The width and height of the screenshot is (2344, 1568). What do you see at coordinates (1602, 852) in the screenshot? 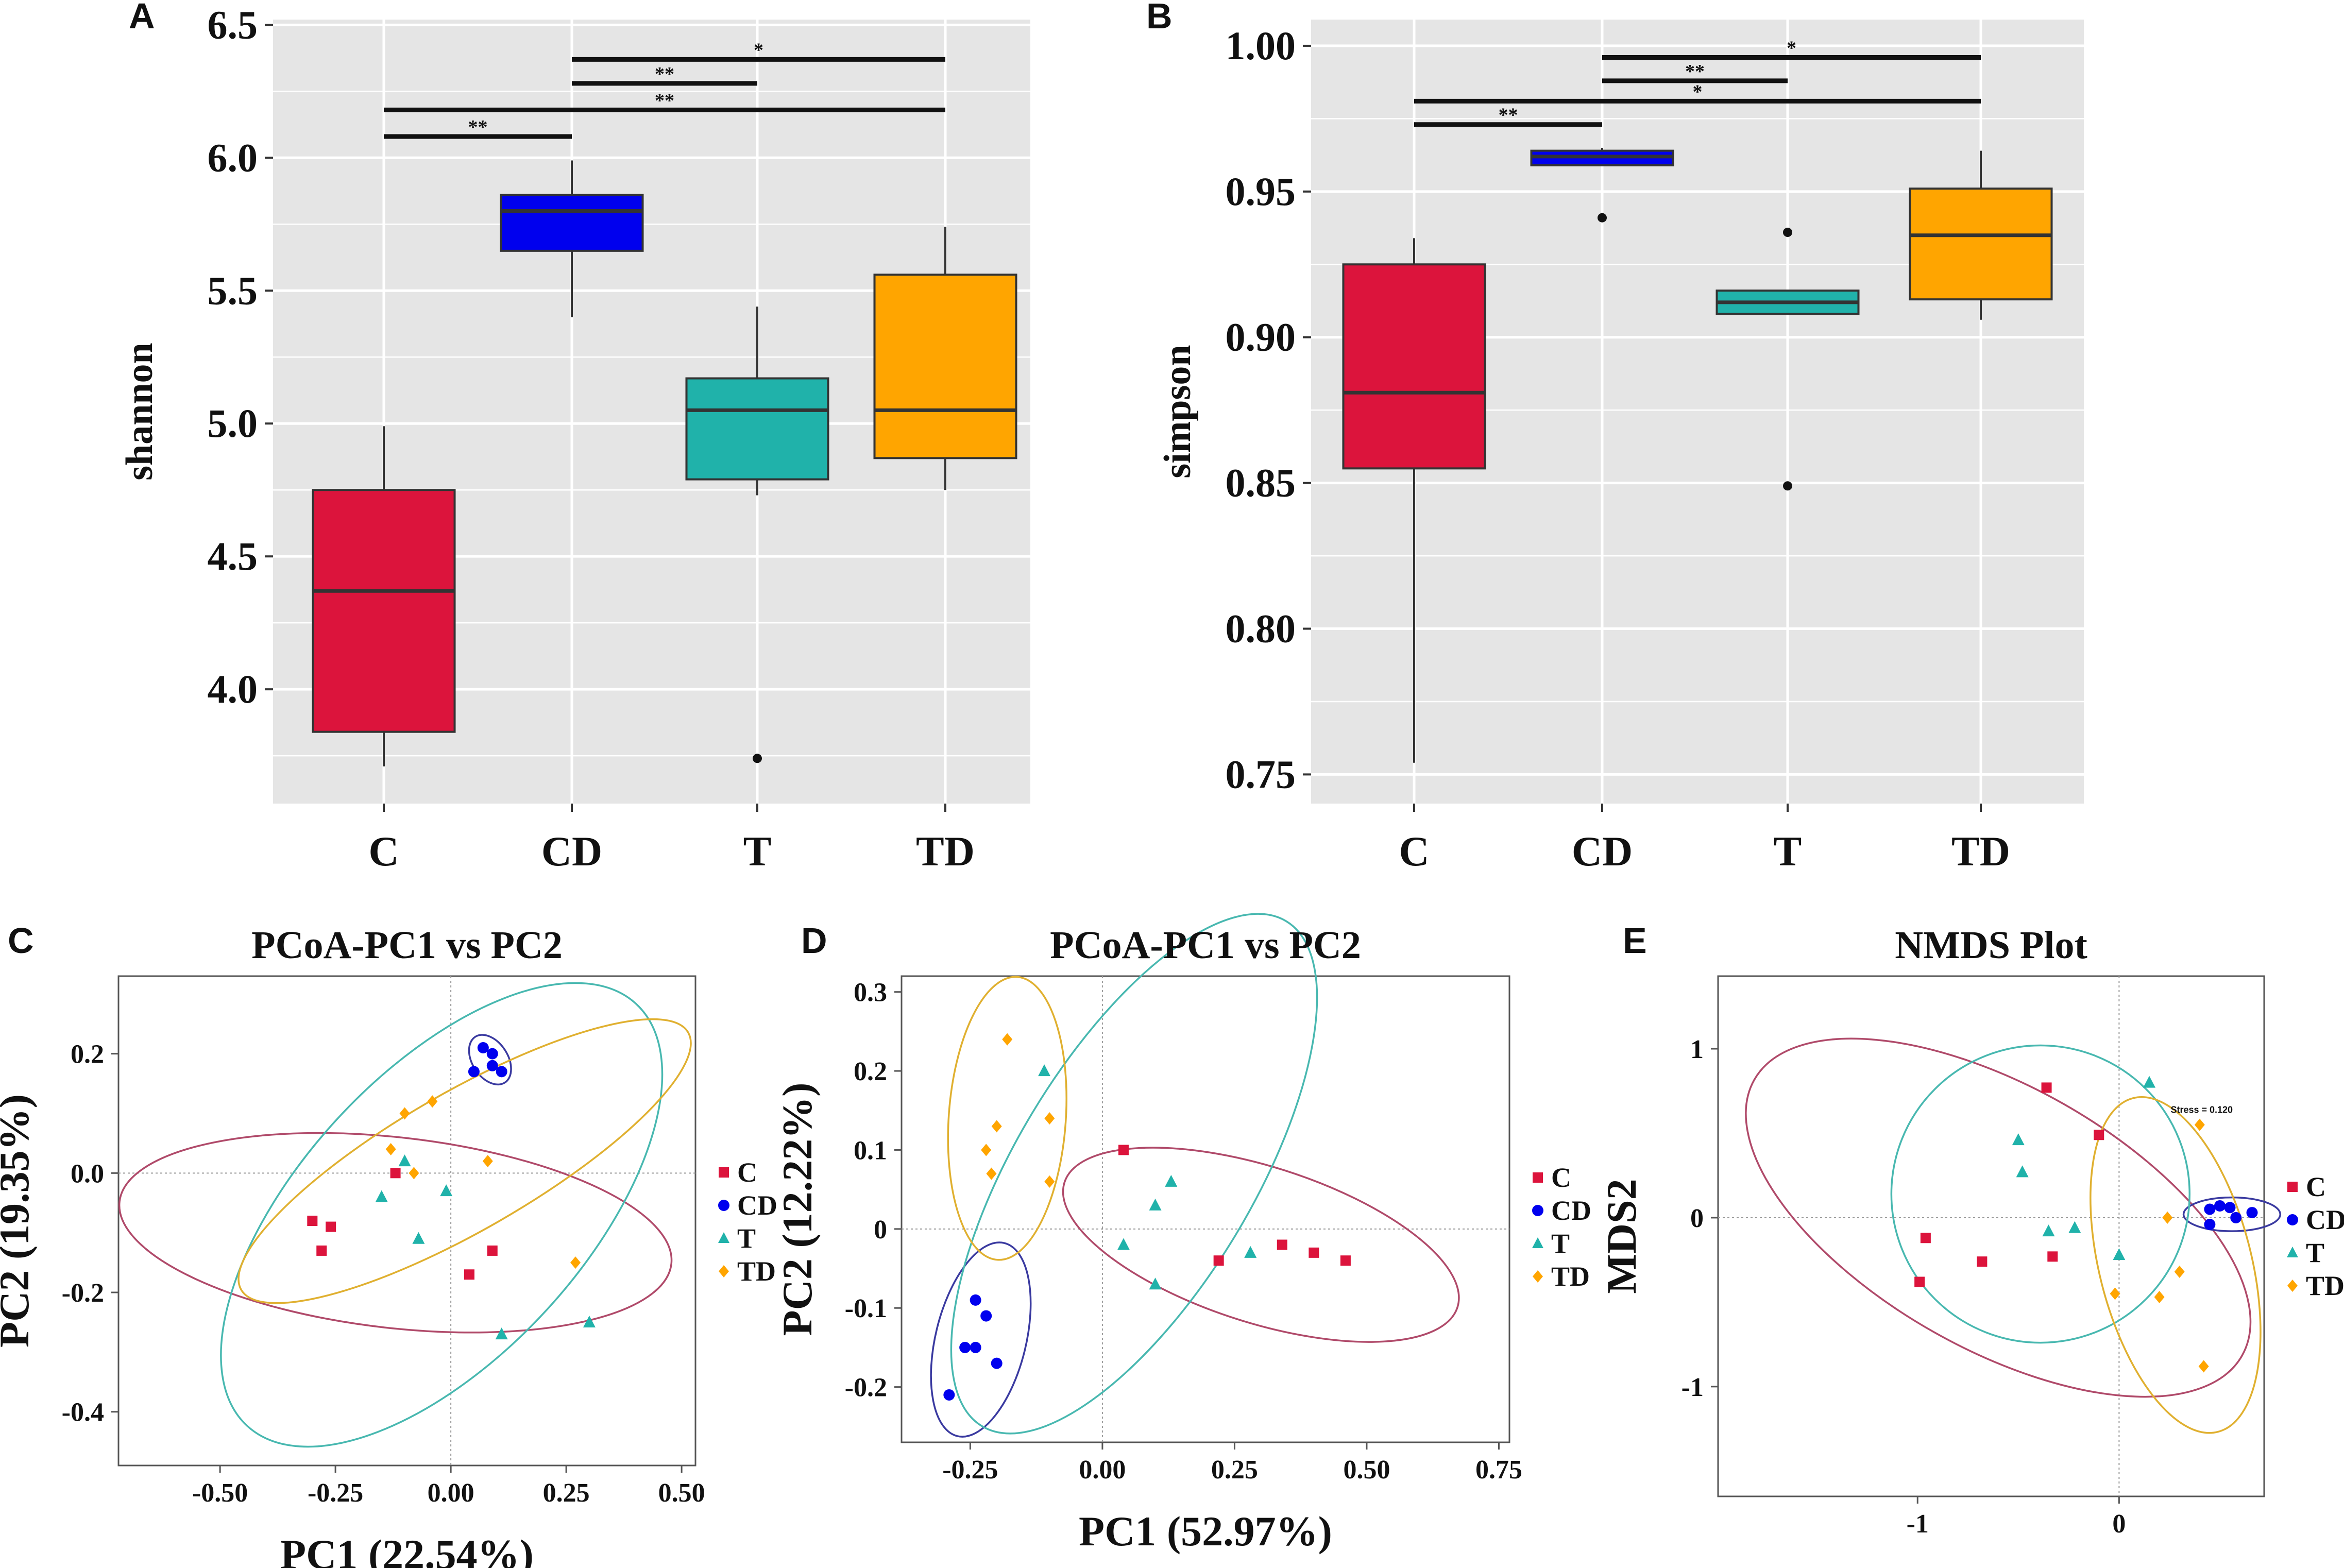
I see `x-tick-label: CD` at bounding box center [1602, 852].